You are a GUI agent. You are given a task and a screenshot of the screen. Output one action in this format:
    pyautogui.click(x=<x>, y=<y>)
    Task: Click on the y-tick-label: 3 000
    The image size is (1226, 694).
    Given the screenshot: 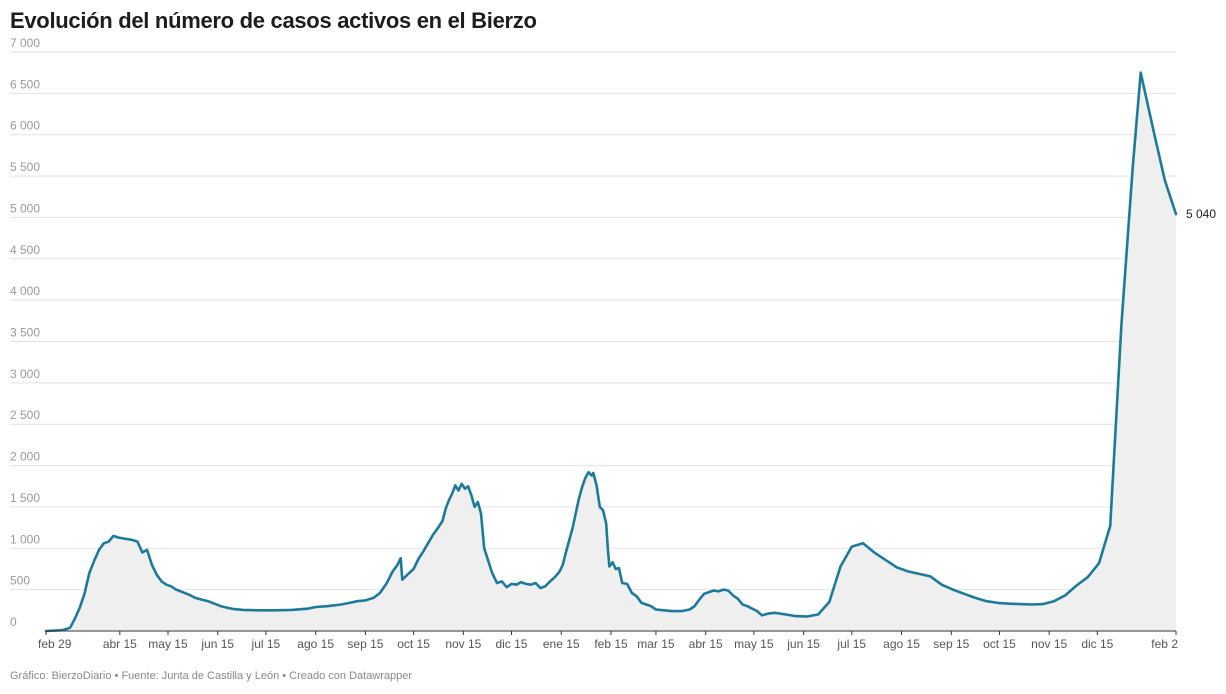 What is the action you would take?
    pyautogui.click(x=25, y=374)
    